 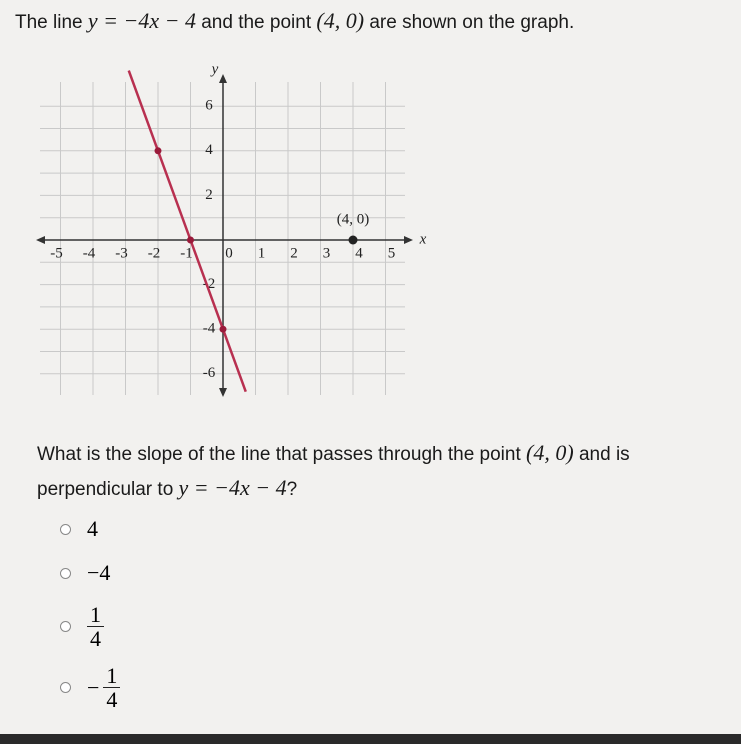 What do you see at coordinates (256, 22) in the screenshot?
I see `text: and the point` at bounding box center [256, 22].